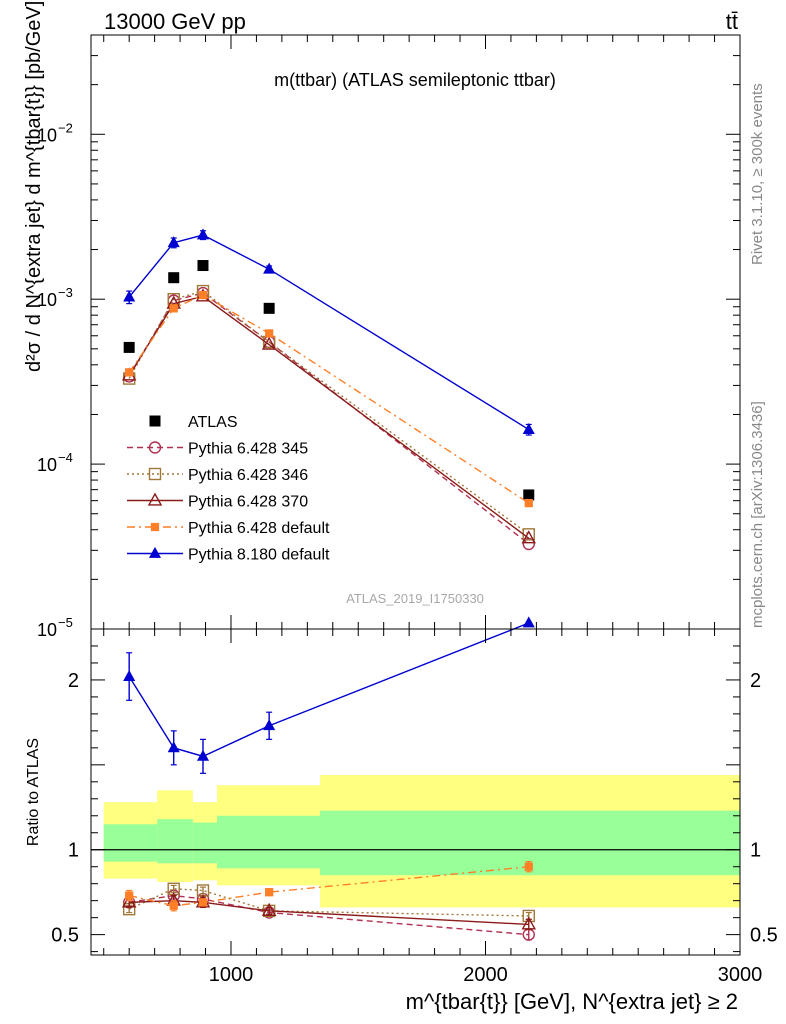 Image resolution: width=786 pixels, height=1024 pixels. I want to click on ratio-y-tick-label: 0.5, so click(65, 936).